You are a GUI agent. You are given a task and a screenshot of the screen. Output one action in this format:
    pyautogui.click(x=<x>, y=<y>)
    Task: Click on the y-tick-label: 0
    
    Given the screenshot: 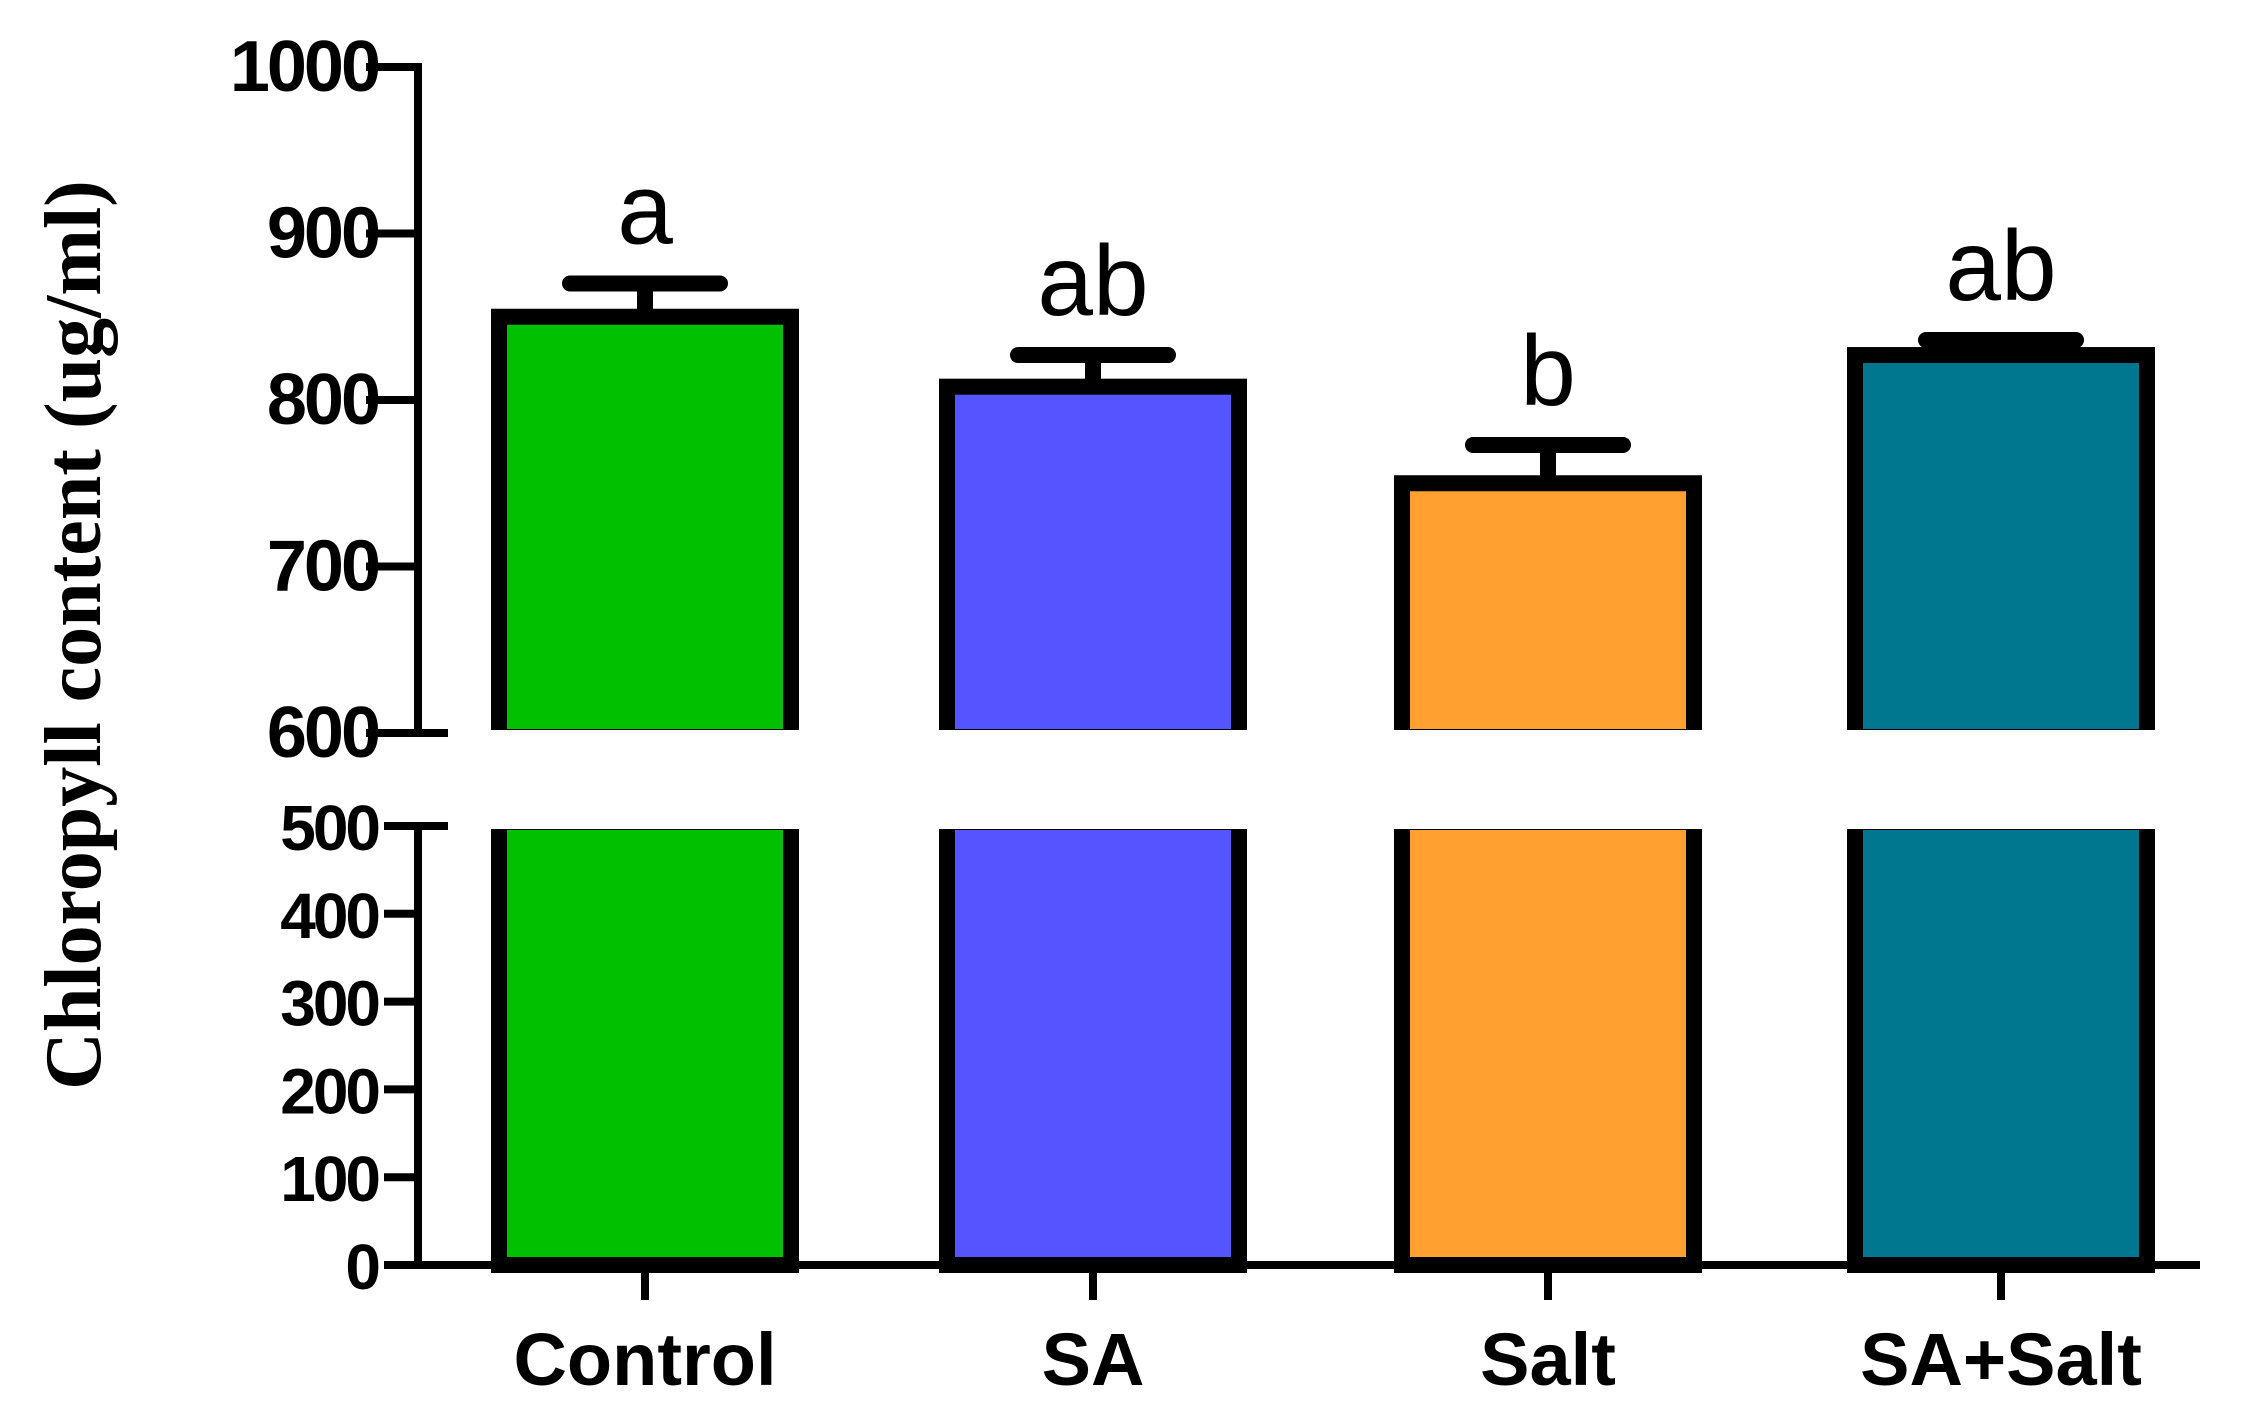 What is the action you would take?
    pyautogui.click(x=361, y=1267)
    